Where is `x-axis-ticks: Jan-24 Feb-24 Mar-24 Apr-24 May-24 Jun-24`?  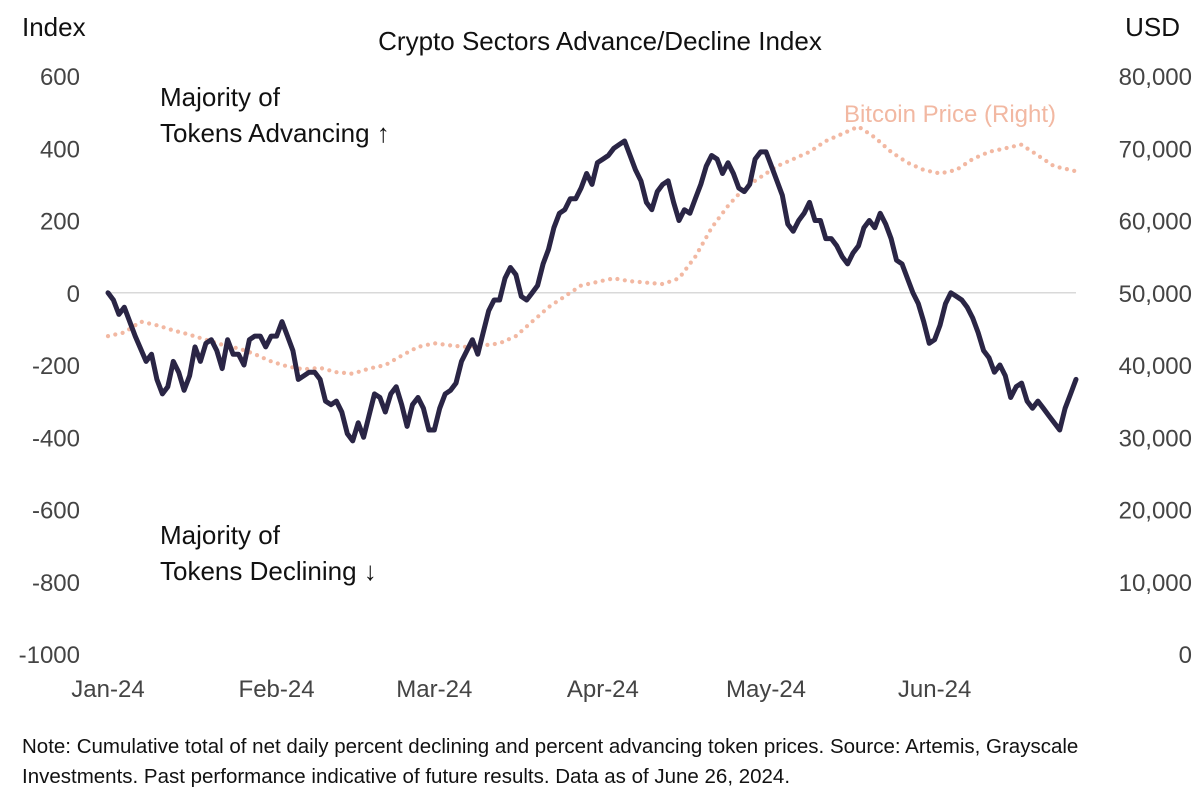
x-axis-ticks: Jan-24 Feb-24 Mar-24 Apr-24 May-24 Jun-24 is located at coordinates (521, 689).